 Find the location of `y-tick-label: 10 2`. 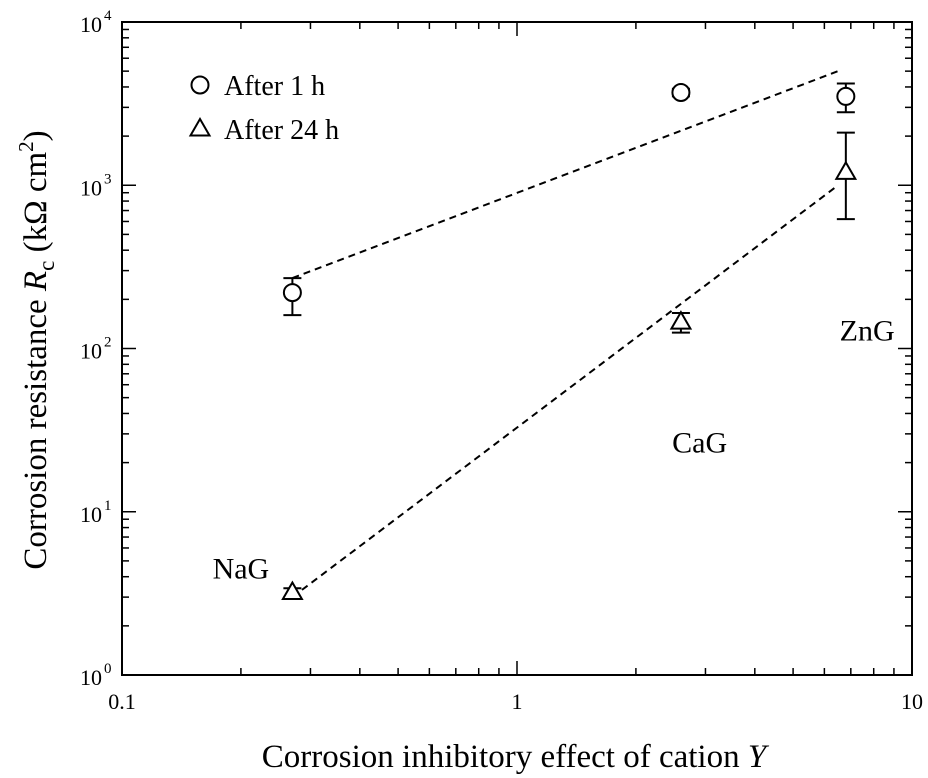

y-tick-label: 10 2 is located at coordinates (96, 349).